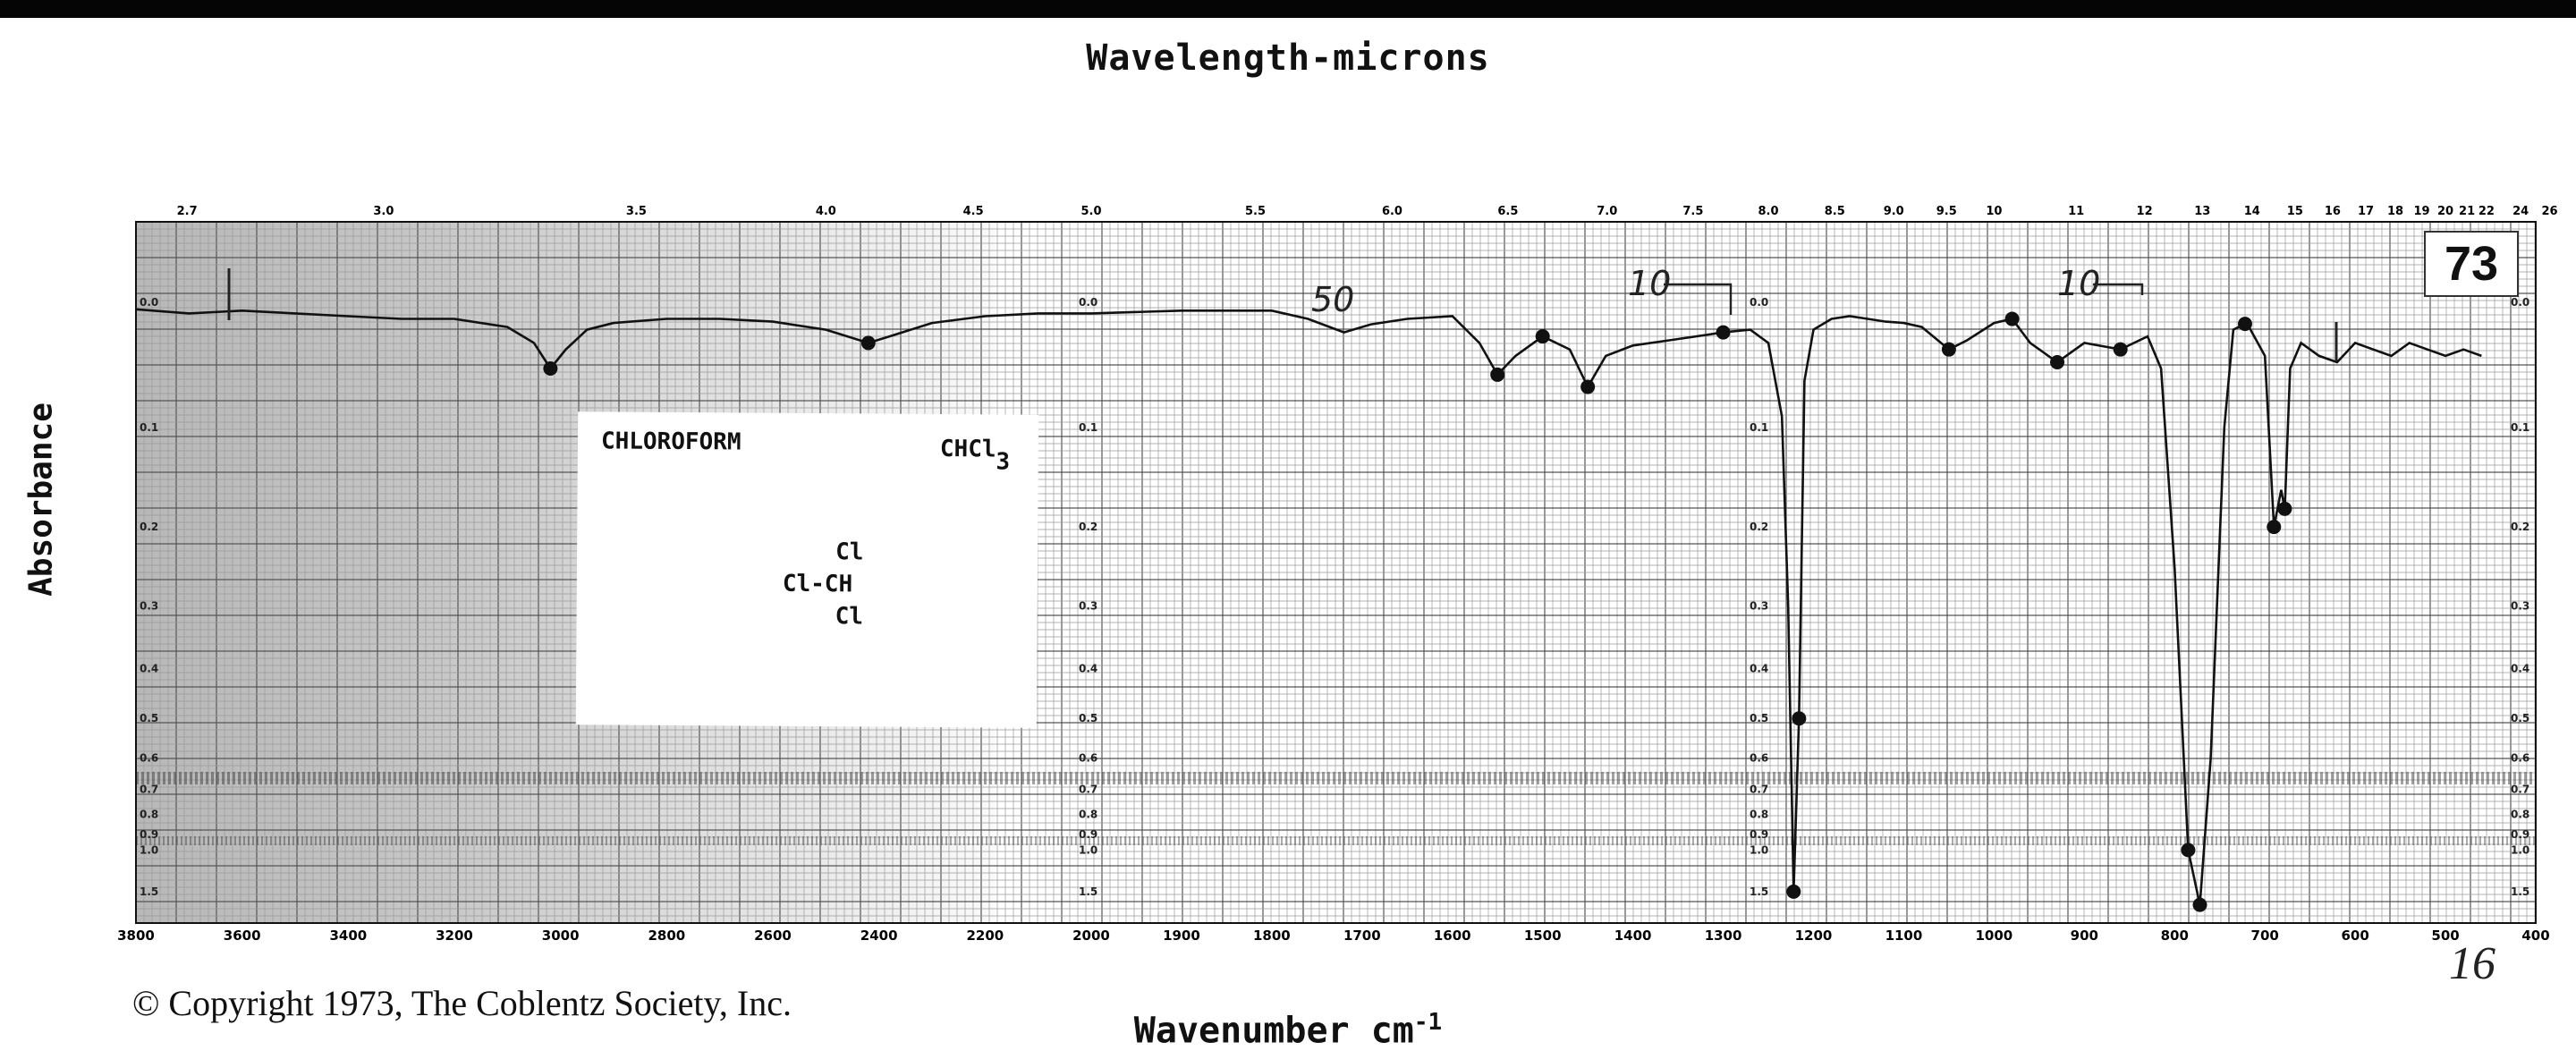 This screenshot has width=2576, height=1059. I want to click on micron-tick-label: 13, so click(2202, 211).